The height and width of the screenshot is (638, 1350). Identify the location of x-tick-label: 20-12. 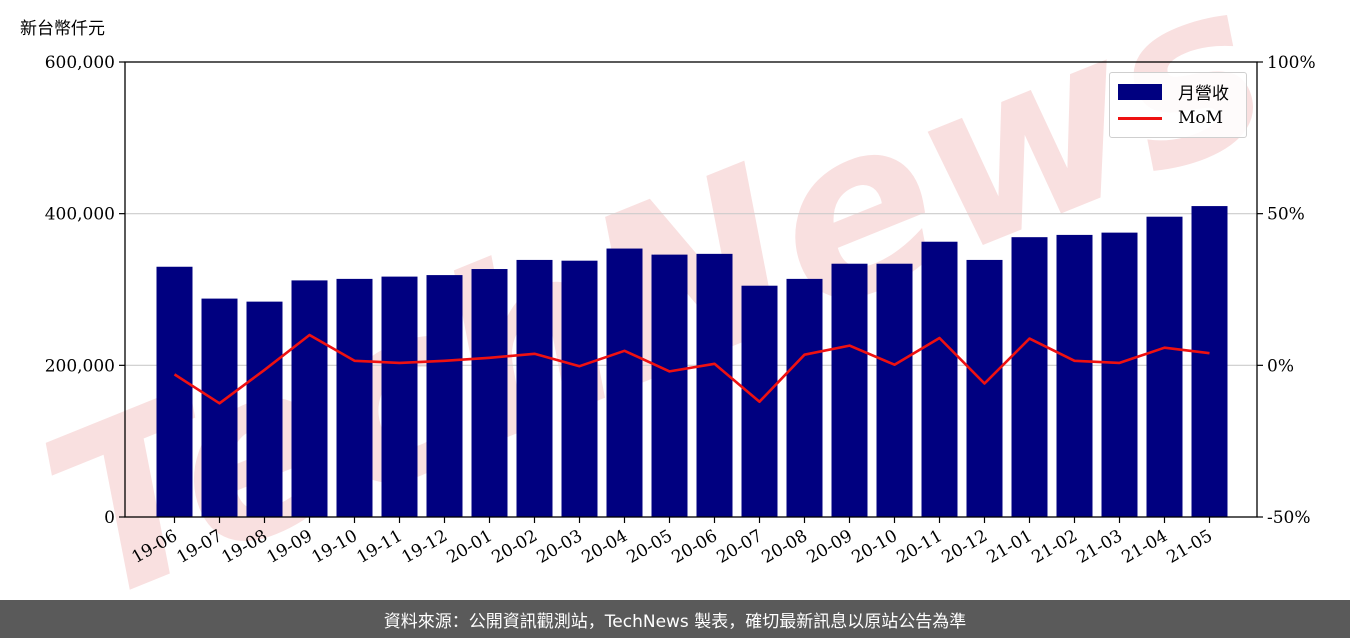
(965, 547).